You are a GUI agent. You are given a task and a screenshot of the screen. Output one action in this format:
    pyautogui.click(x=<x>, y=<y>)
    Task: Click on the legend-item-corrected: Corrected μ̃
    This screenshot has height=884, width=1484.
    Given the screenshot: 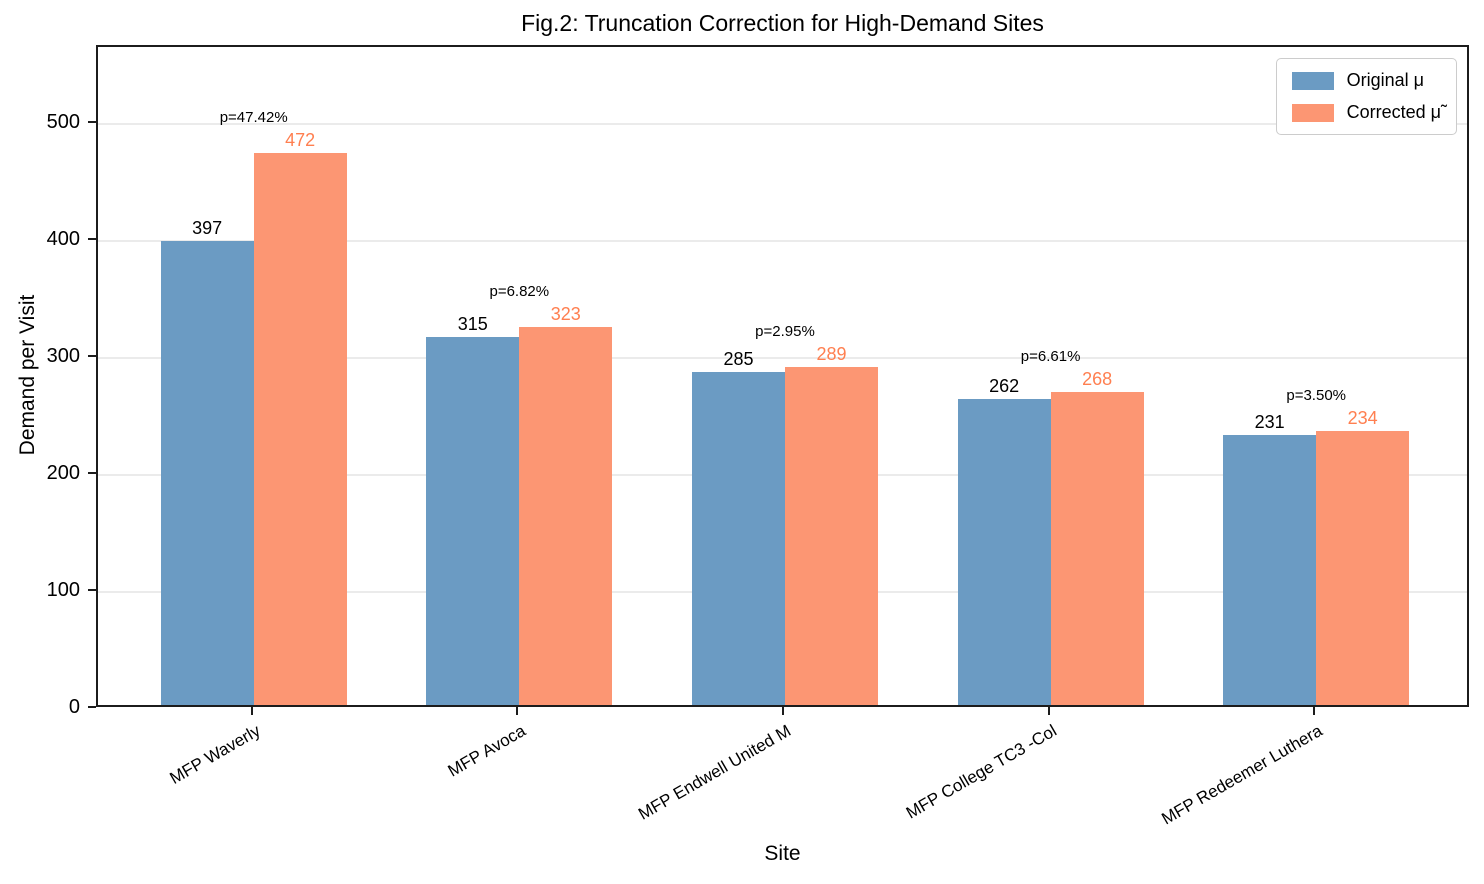 What is the action you would take?
    pyautogui.click(x=1366, y=112)
    